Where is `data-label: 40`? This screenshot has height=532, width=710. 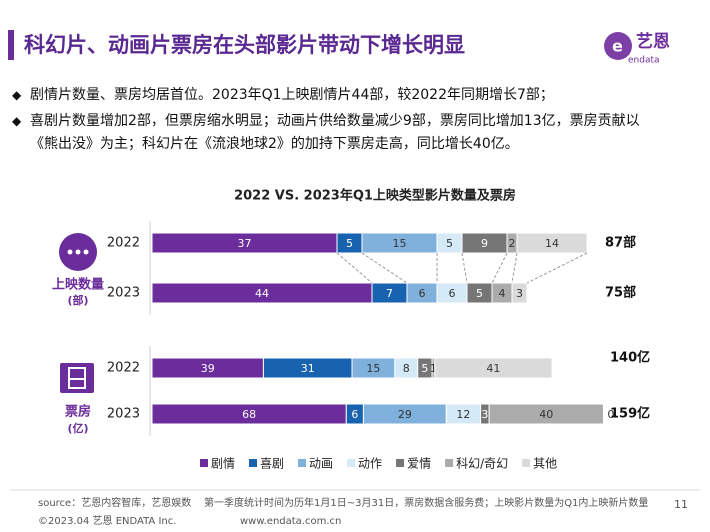
data-label: 40 is located at coordinates (546, 414).